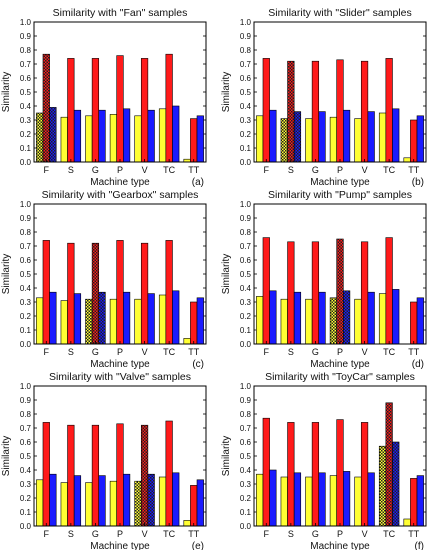 The height and width of the screenshot is (555, 429). What do you see at coordinates (418, 182) in the screenshot?
I see `panel-label: (b)` at bounding box center [418, 182].